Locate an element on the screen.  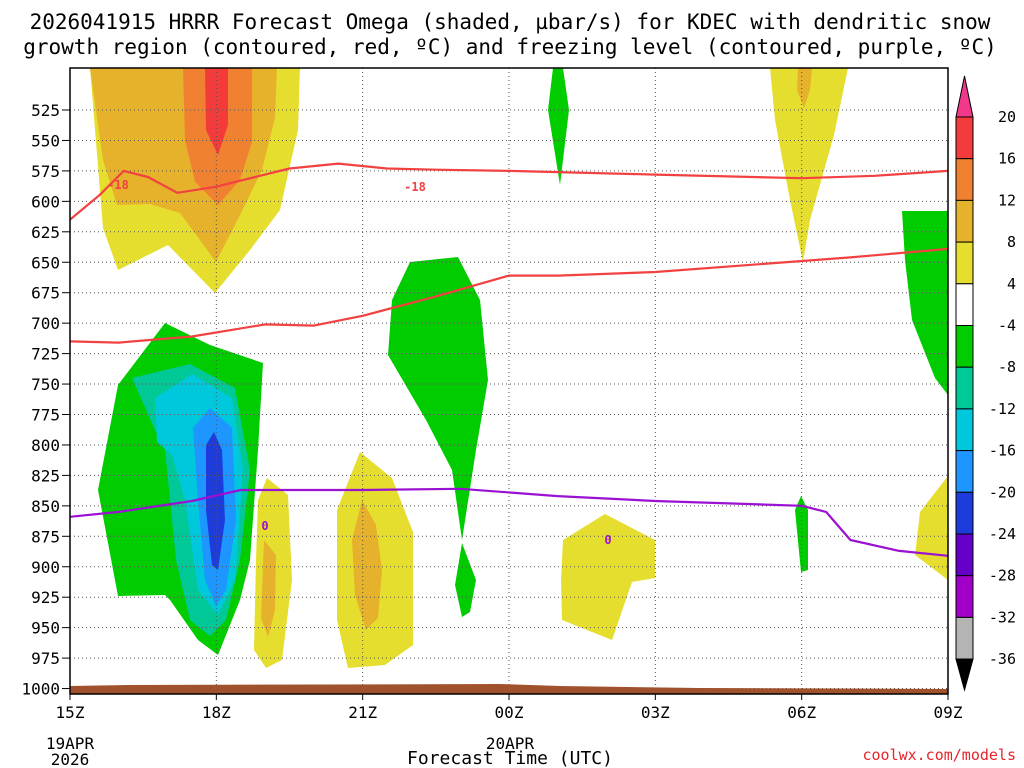
x-sub-date2: 20APR is located at coordinates (510, 743).